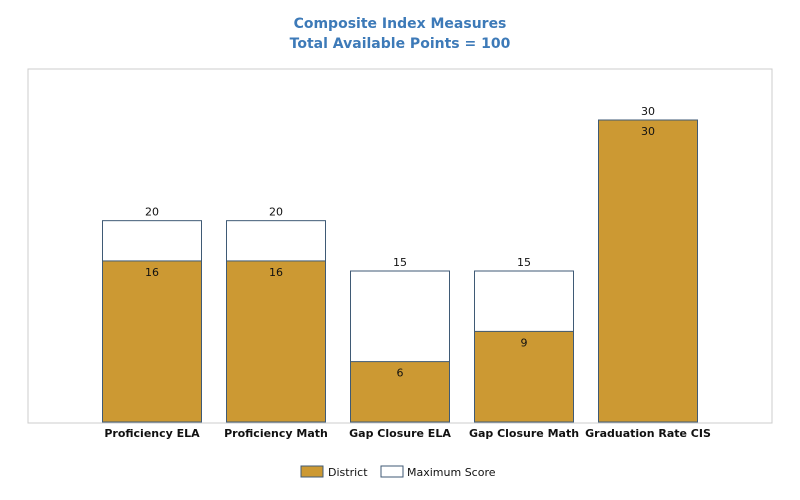  What do you see at coordinates (648, 131) in the screenshot?
I see `label-district: 30` at bounding box center [648, 131].